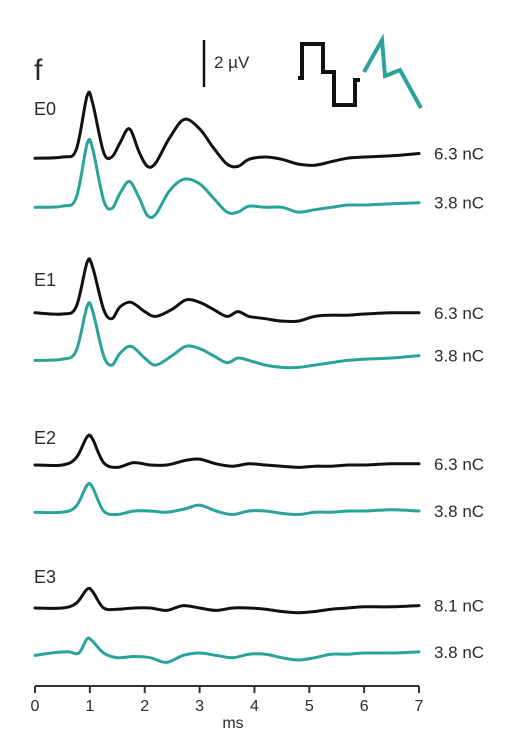  I want to click on x-tick-label: 3, so click(199, 706).